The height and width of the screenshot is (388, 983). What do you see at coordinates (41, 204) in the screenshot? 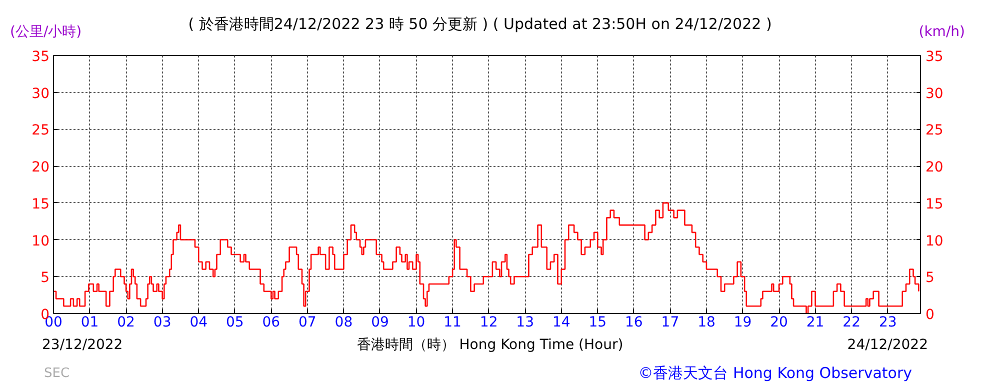
I see `y-tick-label: 15` at bounding box center [41, 204].